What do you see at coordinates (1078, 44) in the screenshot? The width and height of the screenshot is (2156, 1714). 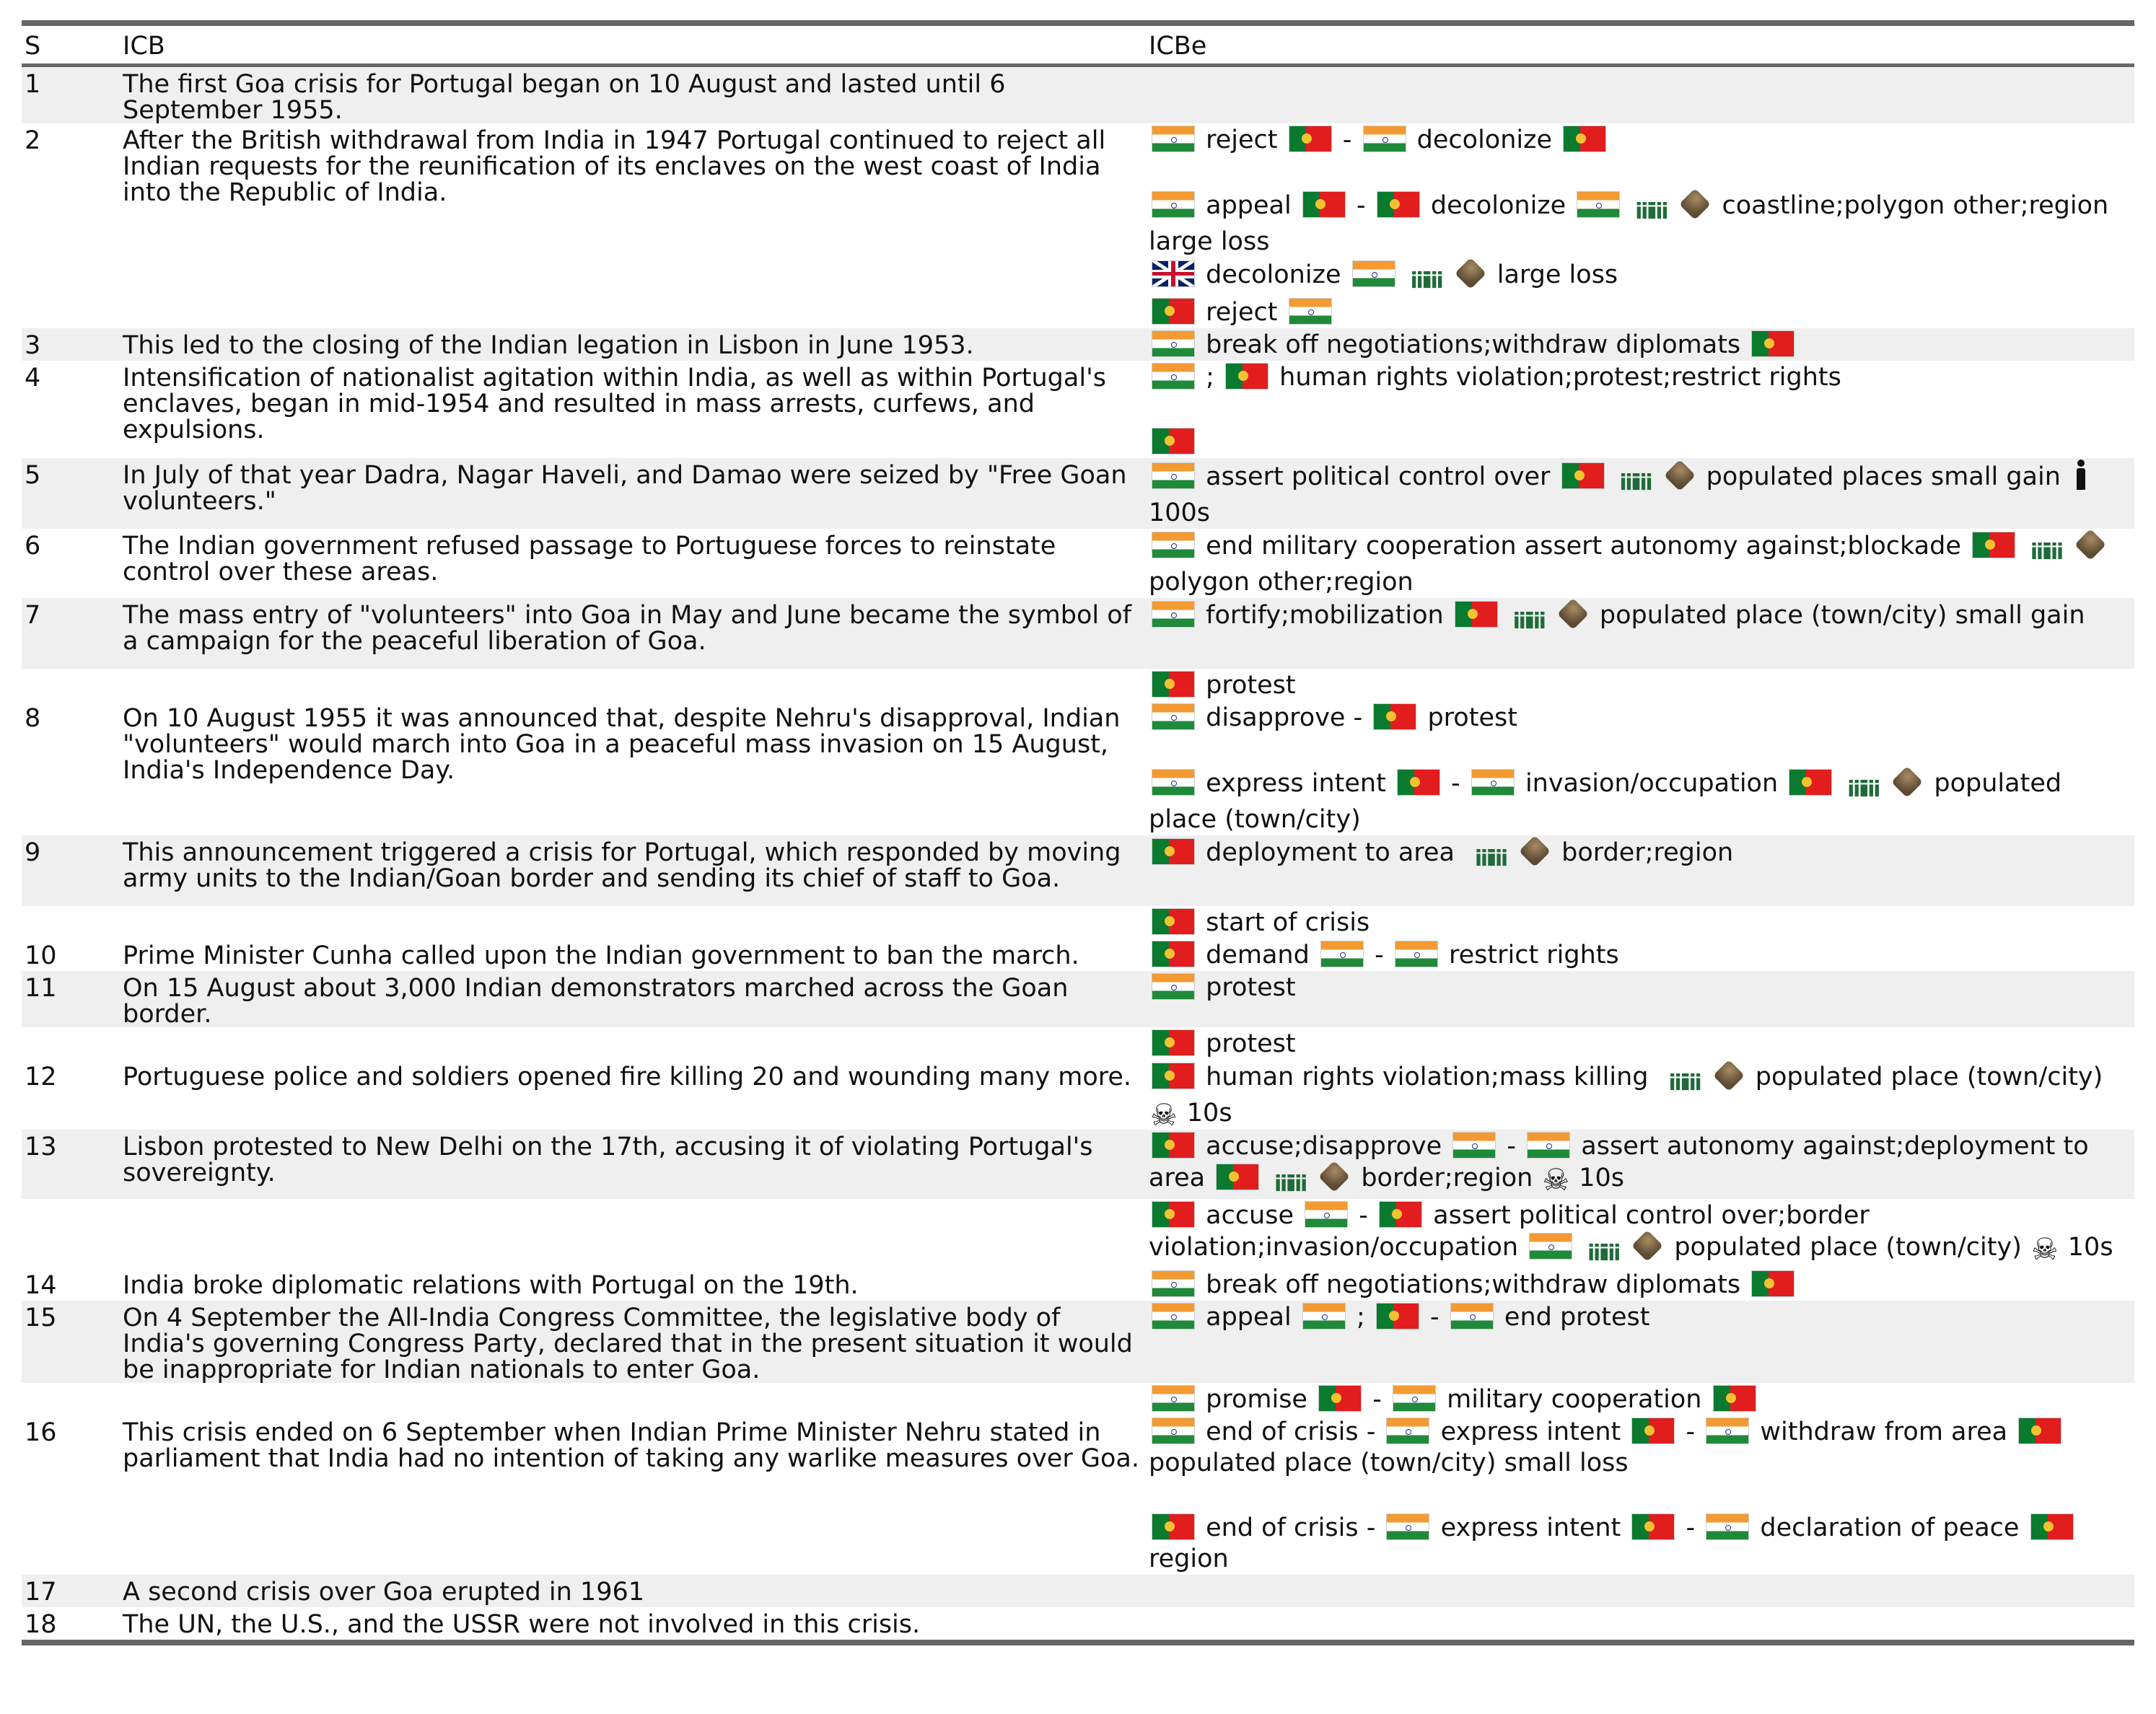 I see `table-header: S ICB ICBe` at bounding box center [1078, 44].